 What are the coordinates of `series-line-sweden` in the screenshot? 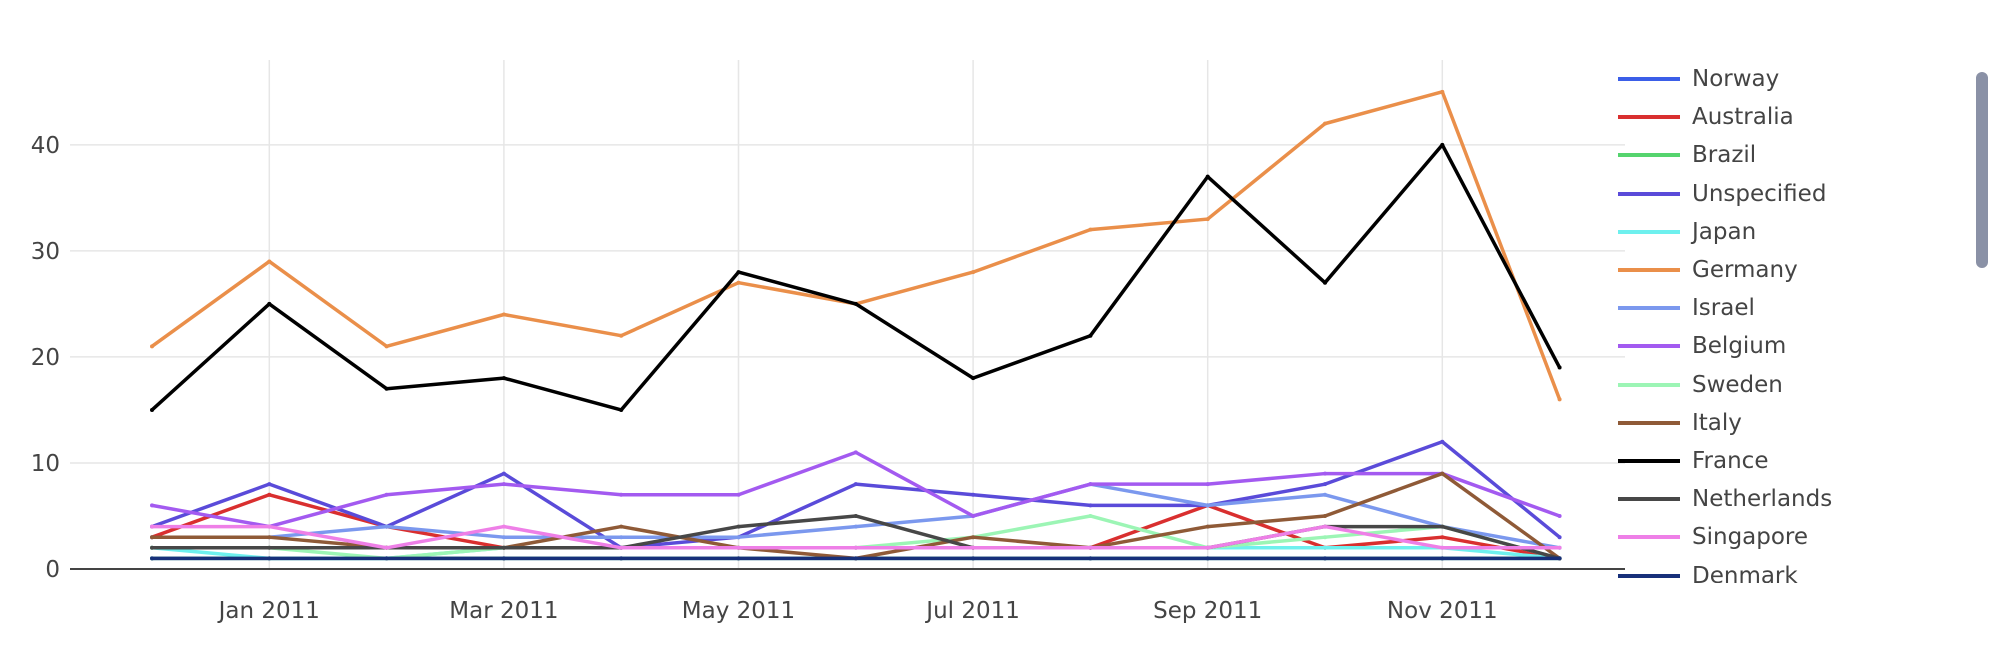 It's located at (856, 537).